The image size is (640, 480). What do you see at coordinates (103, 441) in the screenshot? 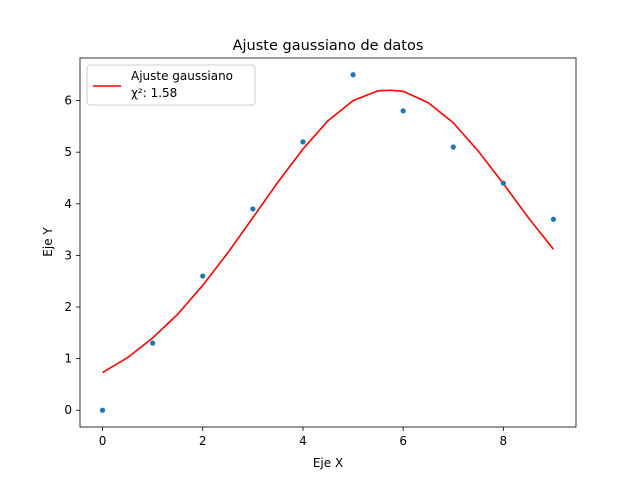
I see `x-tick-label: 0` at bounding box center [103, 441].